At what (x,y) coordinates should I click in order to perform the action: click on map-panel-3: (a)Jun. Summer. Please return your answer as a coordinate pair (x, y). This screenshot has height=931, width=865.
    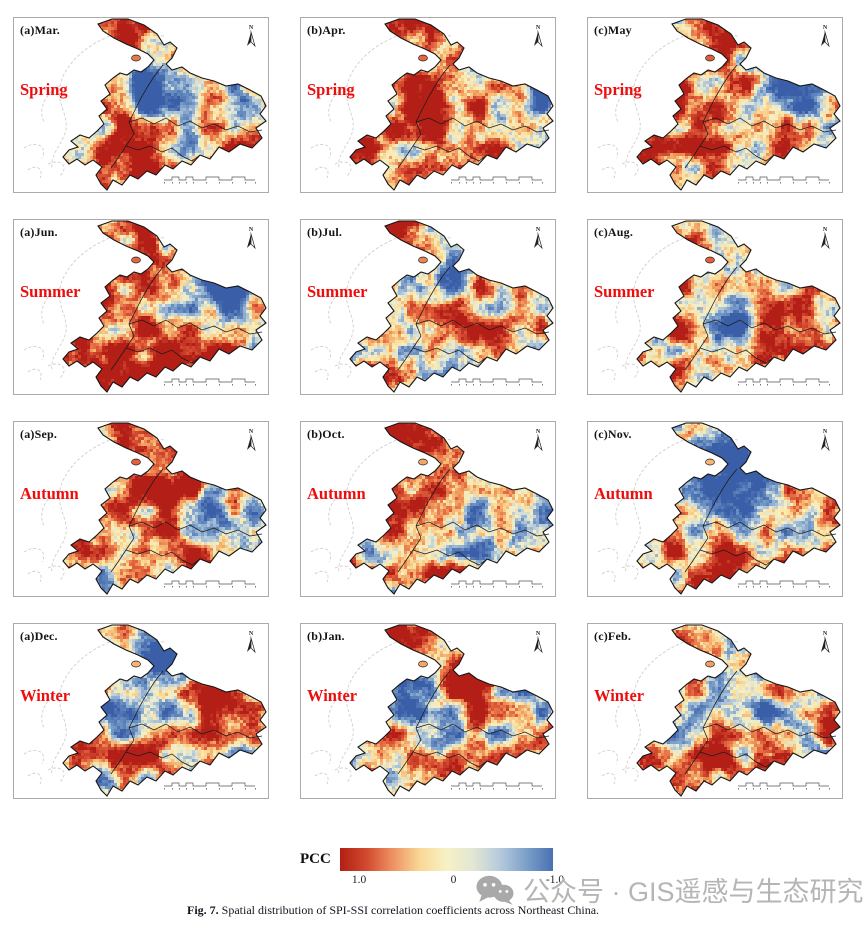
    Looking at the image, I should click on (141, 307).